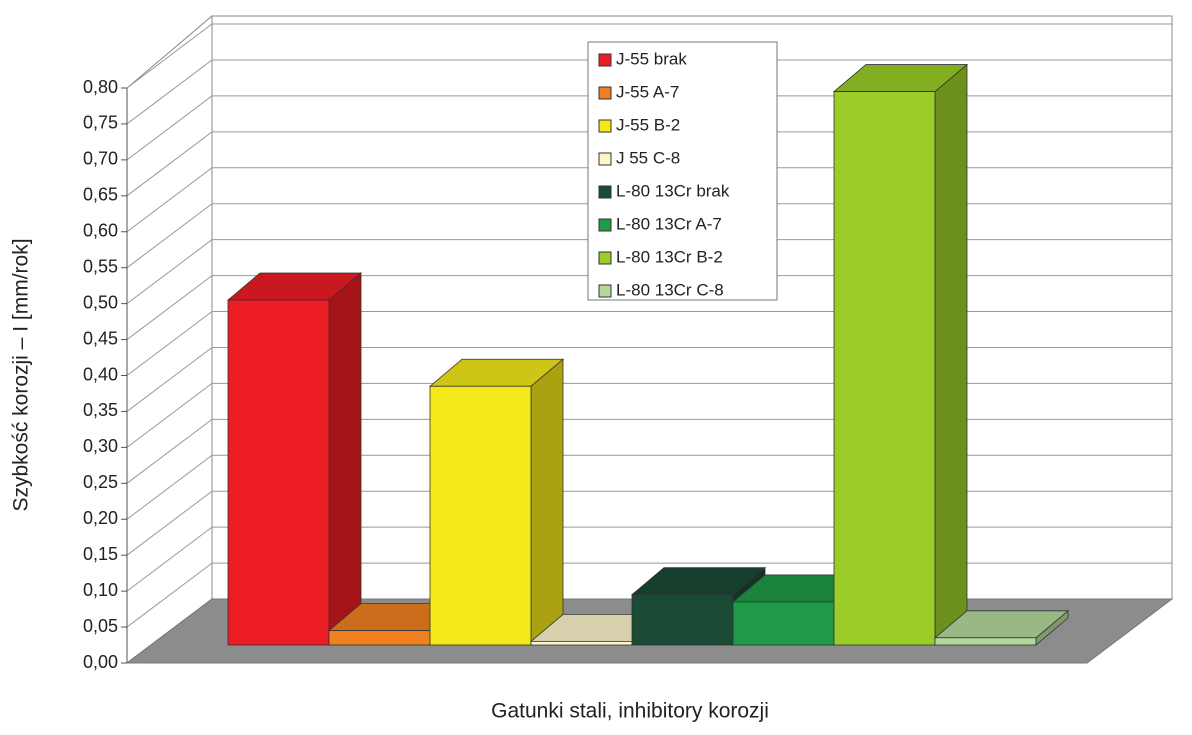  I want to click on y-tick-label: 0,10, so click(100, 590).